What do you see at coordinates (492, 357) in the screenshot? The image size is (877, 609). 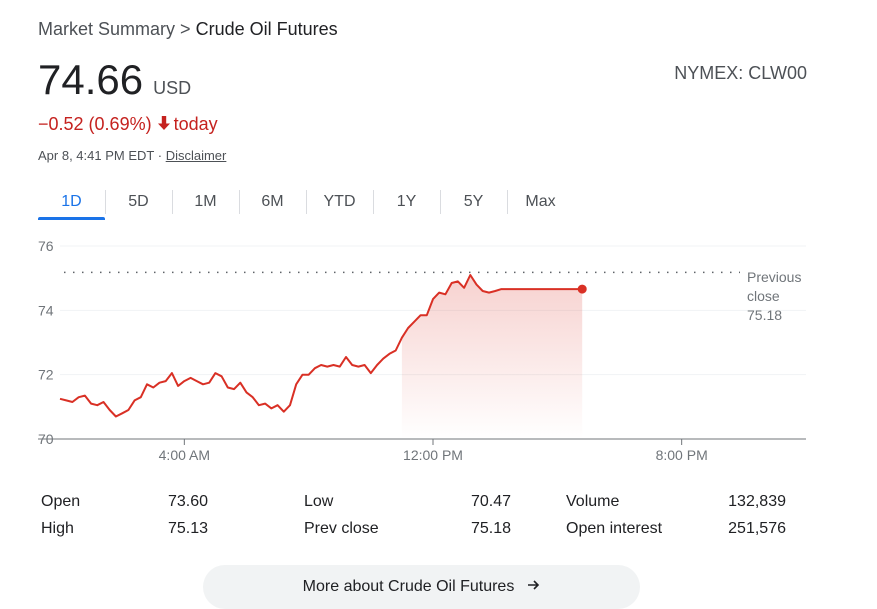 I see `price-area-fill` at bounding box center [492, 357].